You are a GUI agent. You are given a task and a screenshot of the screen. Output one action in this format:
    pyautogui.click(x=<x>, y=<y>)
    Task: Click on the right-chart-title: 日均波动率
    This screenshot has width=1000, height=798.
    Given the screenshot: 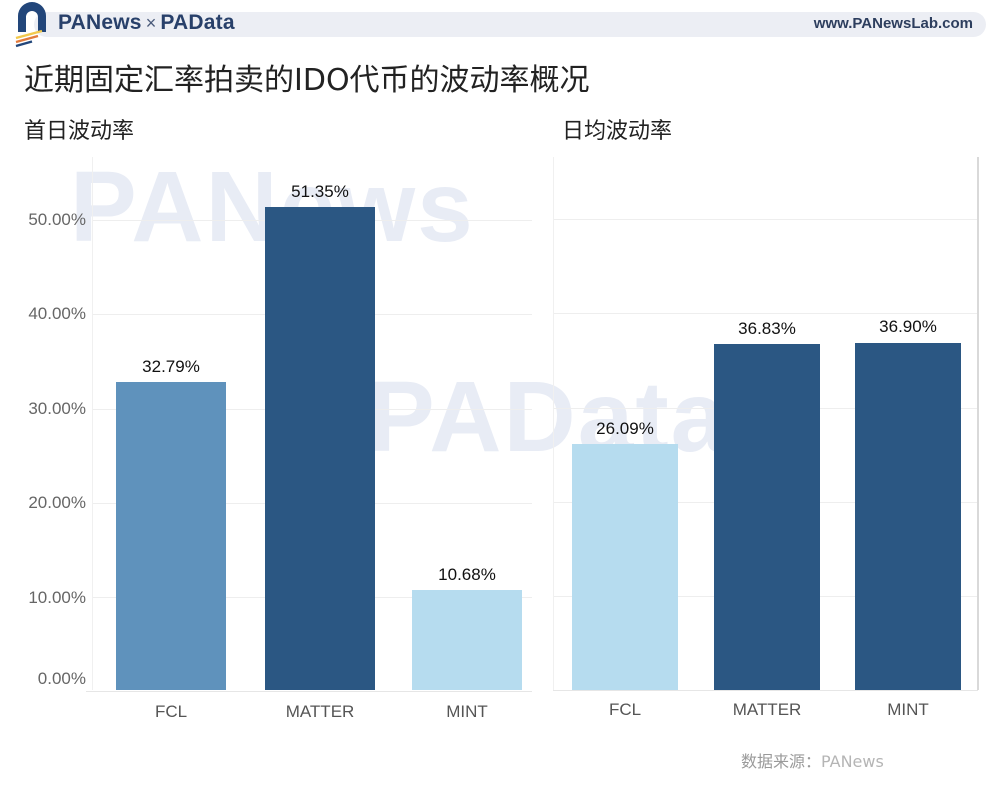 What is the action you would take?
    pyautogui.click(x=617, y=131)
    